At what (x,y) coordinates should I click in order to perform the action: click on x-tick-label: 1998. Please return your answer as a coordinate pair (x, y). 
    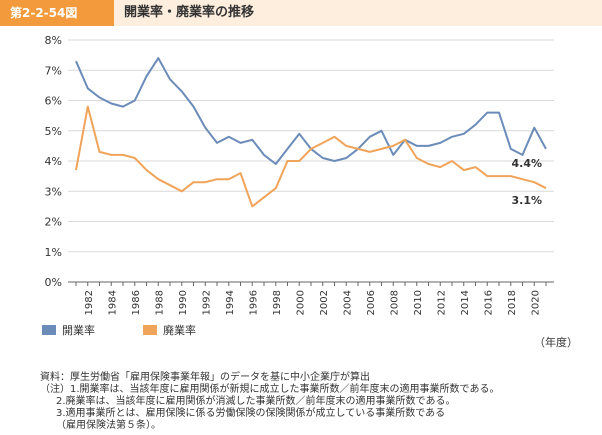
    Looking at the image, I should click on (277, 302).